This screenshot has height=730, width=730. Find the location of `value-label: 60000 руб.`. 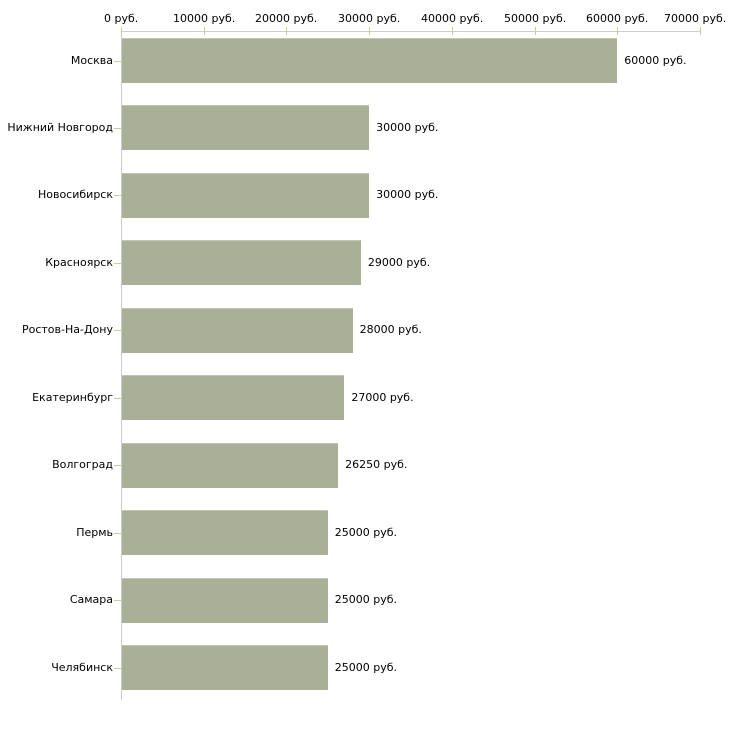

value-label: 60000 руб. is located at coordinates (655, 60).